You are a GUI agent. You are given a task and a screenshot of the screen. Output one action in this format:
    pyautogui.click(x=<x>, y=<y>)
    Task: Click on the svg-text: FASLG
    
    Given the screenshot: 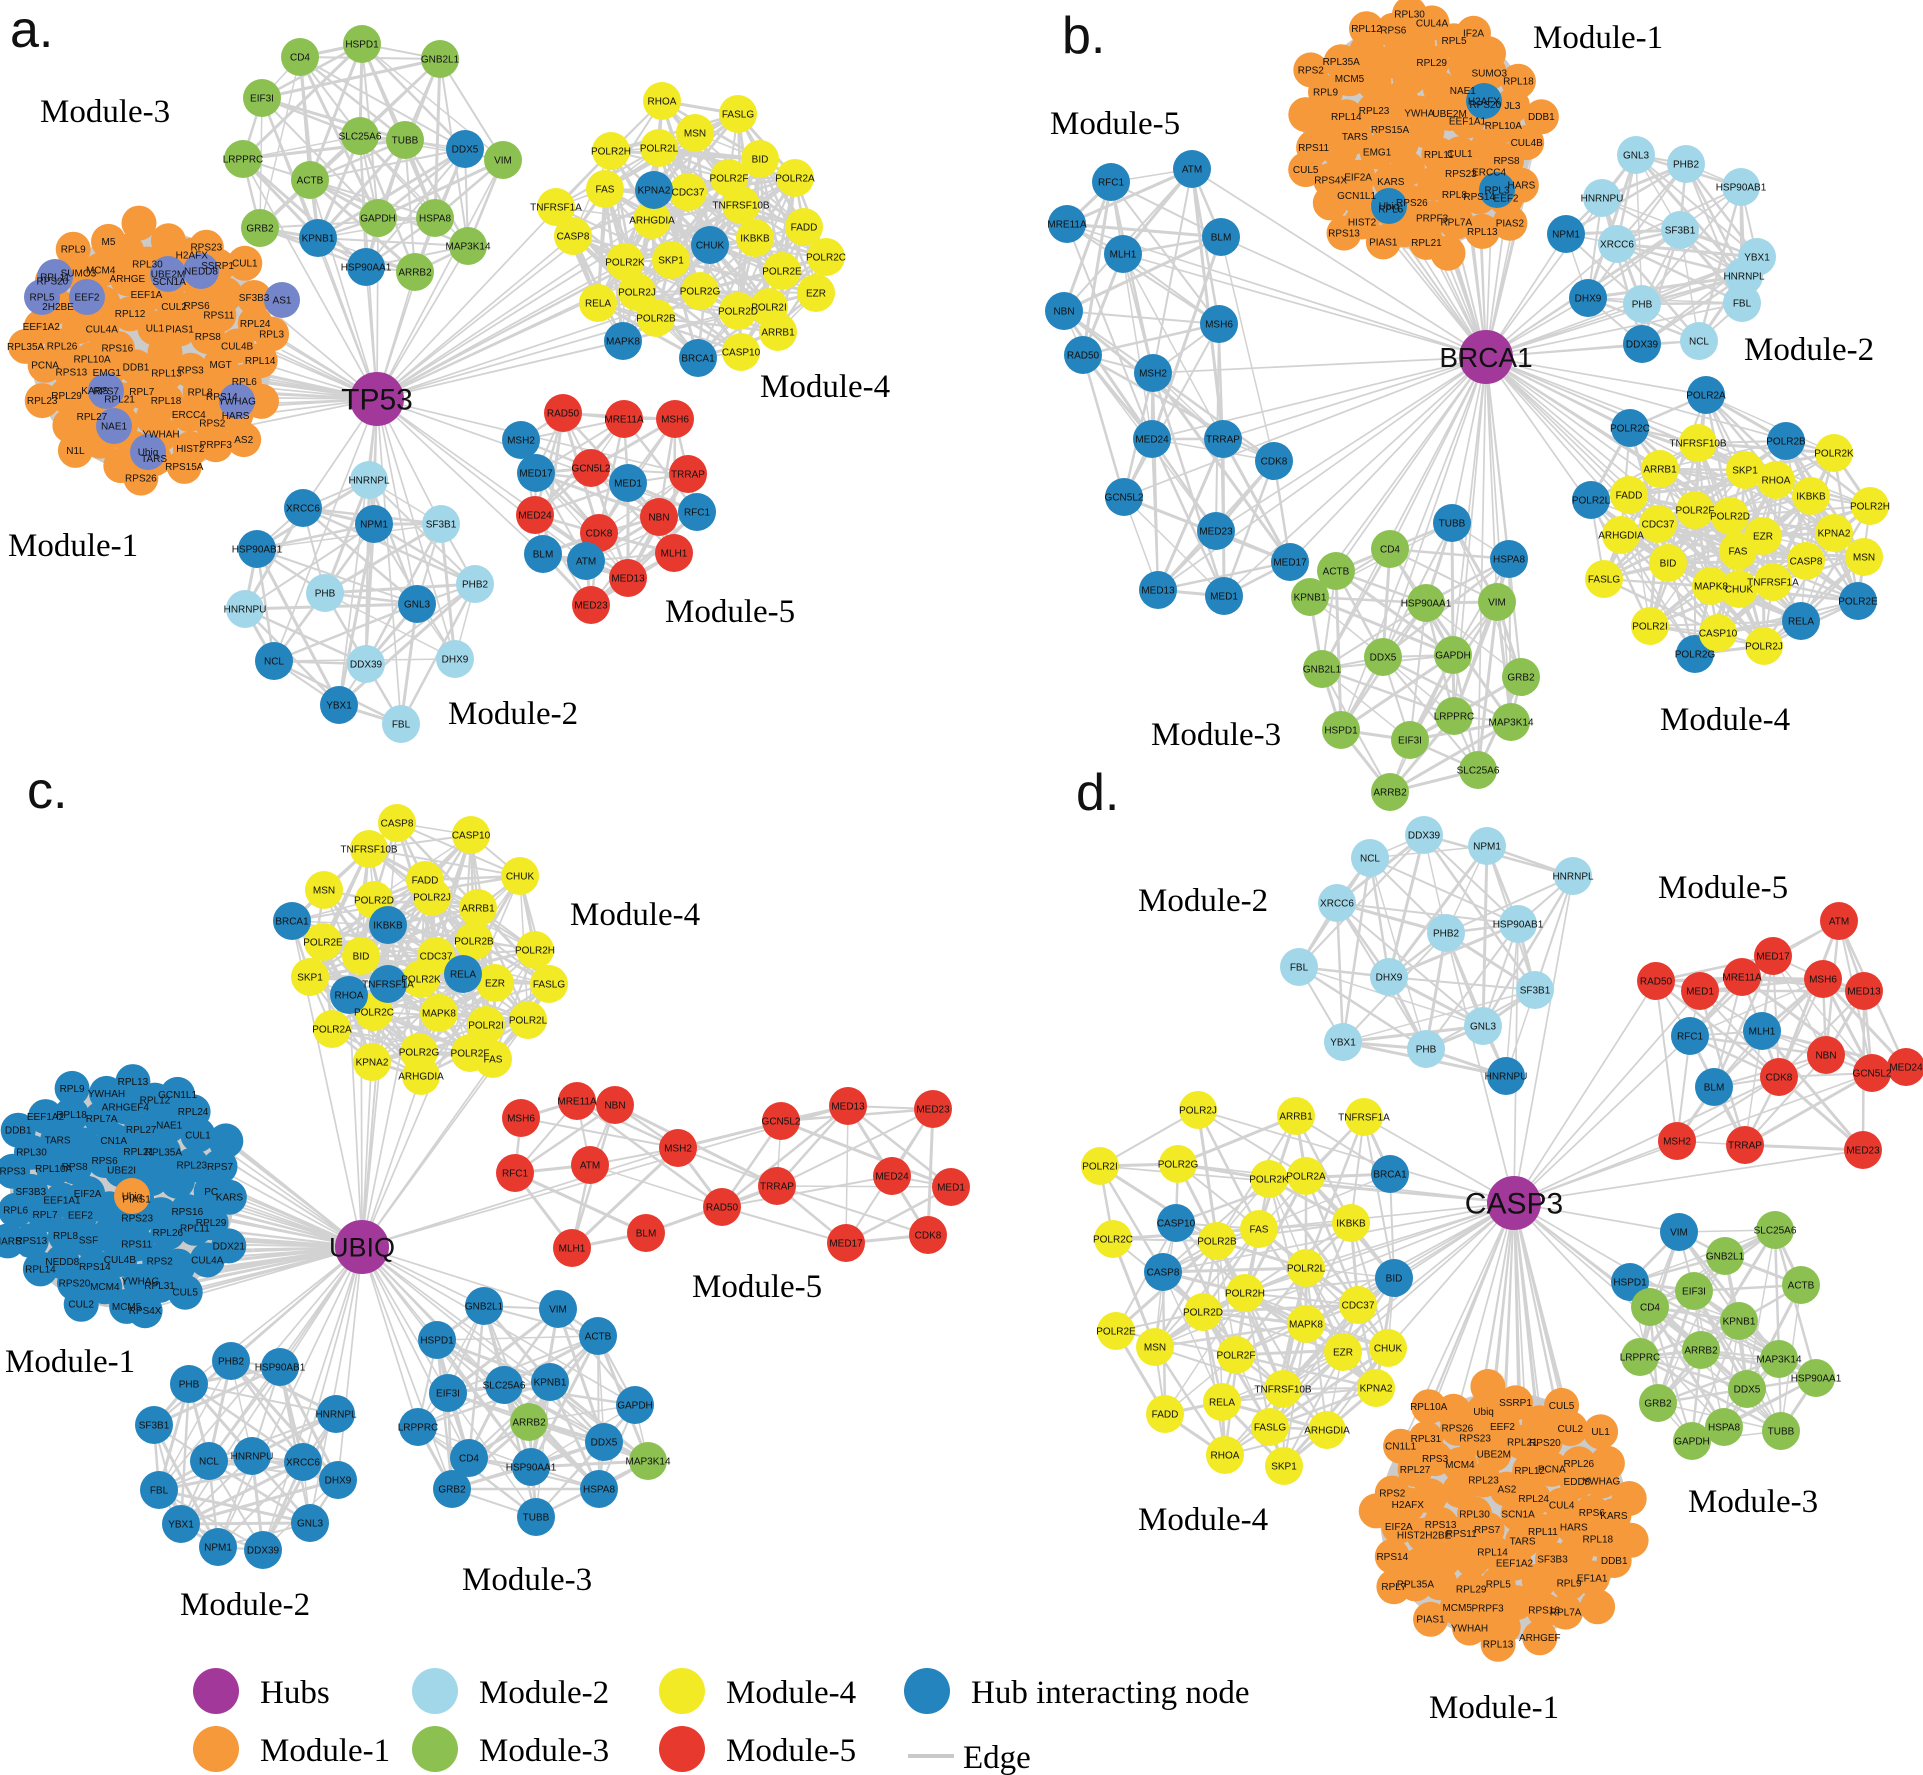 What is the action you would take?
    pyautogui.click(x=1270, y=1427)
    